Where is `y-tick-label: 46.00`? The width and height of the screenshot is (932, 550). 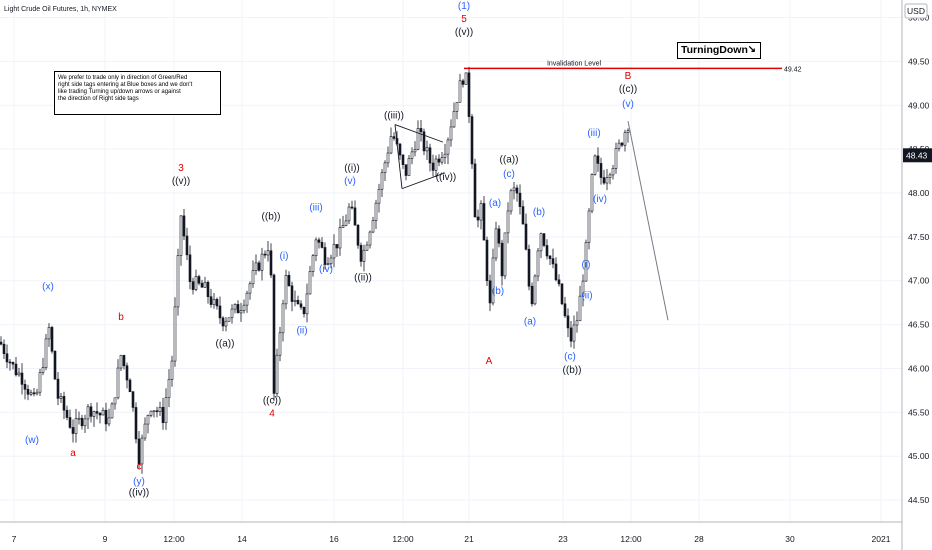
y-tick-label: 46.00 is located at coordinates (919, 368).